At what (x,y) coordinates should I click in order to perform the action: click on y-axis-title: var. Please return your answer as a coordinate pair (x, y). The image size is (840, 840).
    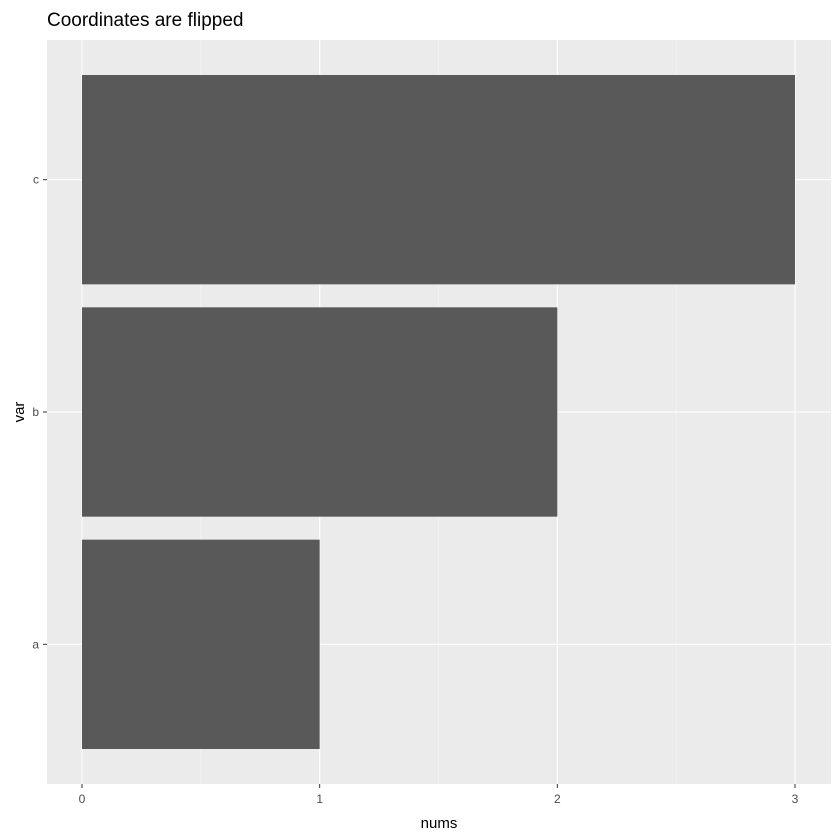
    Looking at the image, I should click on (19, 412).